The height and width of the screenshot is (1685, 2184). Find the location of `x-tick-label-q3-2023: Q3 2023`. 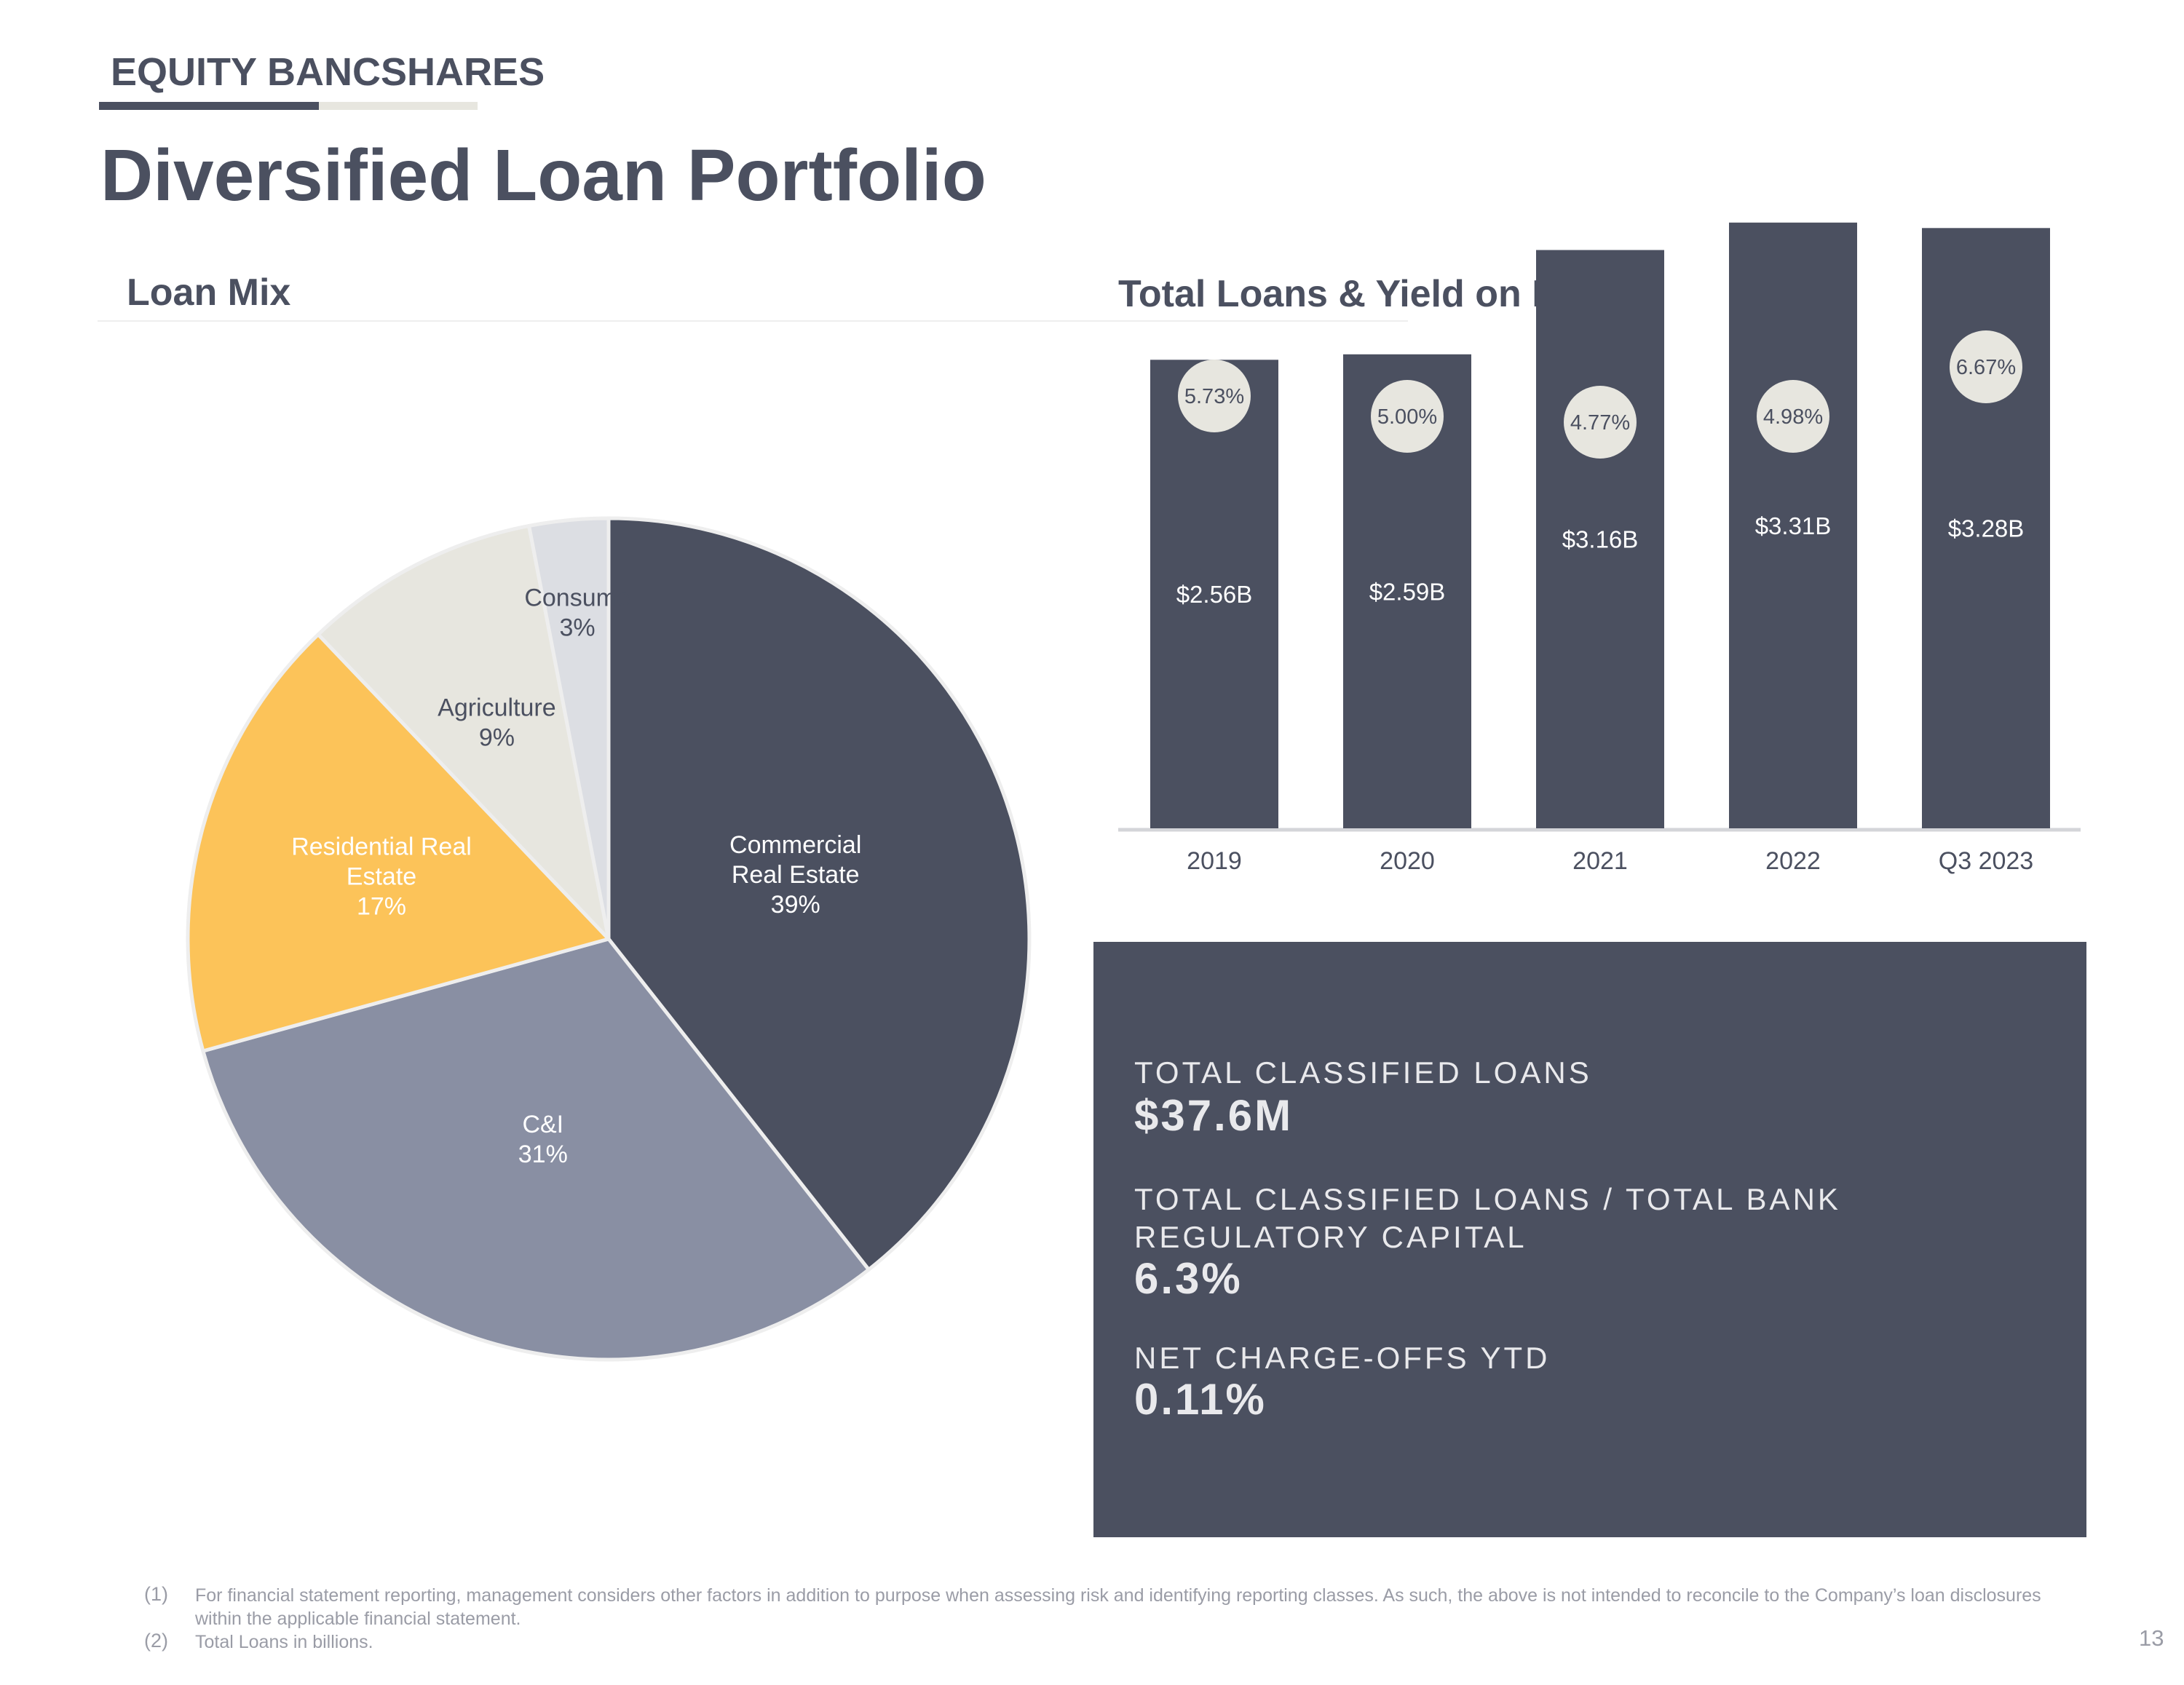

x-tick-label-q3-2023: Q3 2023 is located at coordinates (1986, 861).